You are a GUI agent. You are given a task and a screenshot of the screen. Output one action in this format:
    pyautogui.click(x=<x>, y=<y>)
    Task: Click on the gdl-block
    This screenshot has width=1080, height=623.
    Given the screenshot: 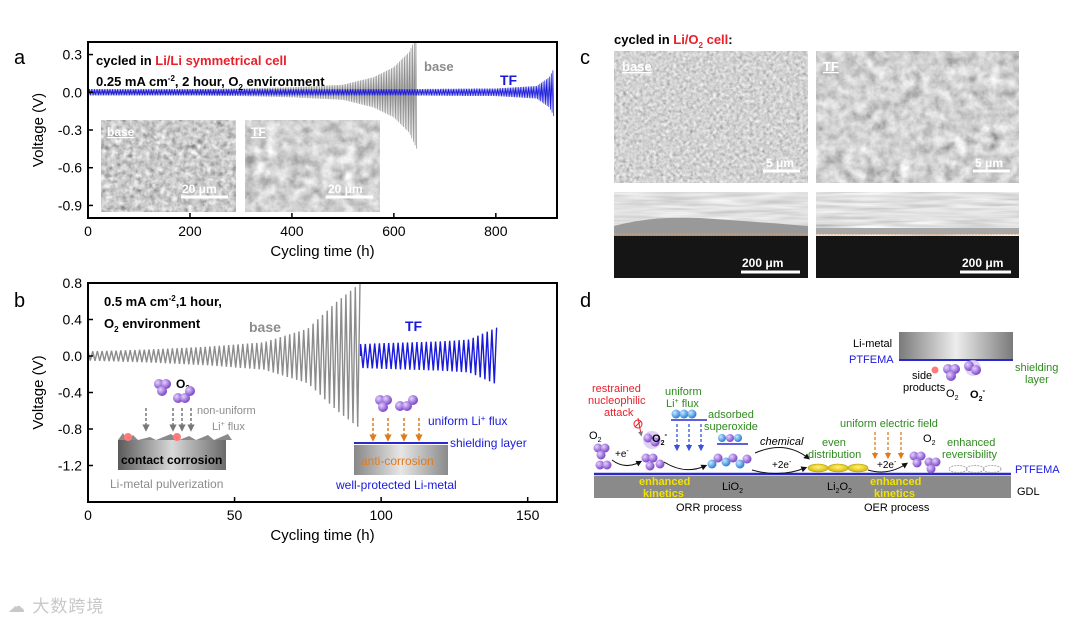 What is the action you would take?
    pyautogui.click(x=802, y=487)
    